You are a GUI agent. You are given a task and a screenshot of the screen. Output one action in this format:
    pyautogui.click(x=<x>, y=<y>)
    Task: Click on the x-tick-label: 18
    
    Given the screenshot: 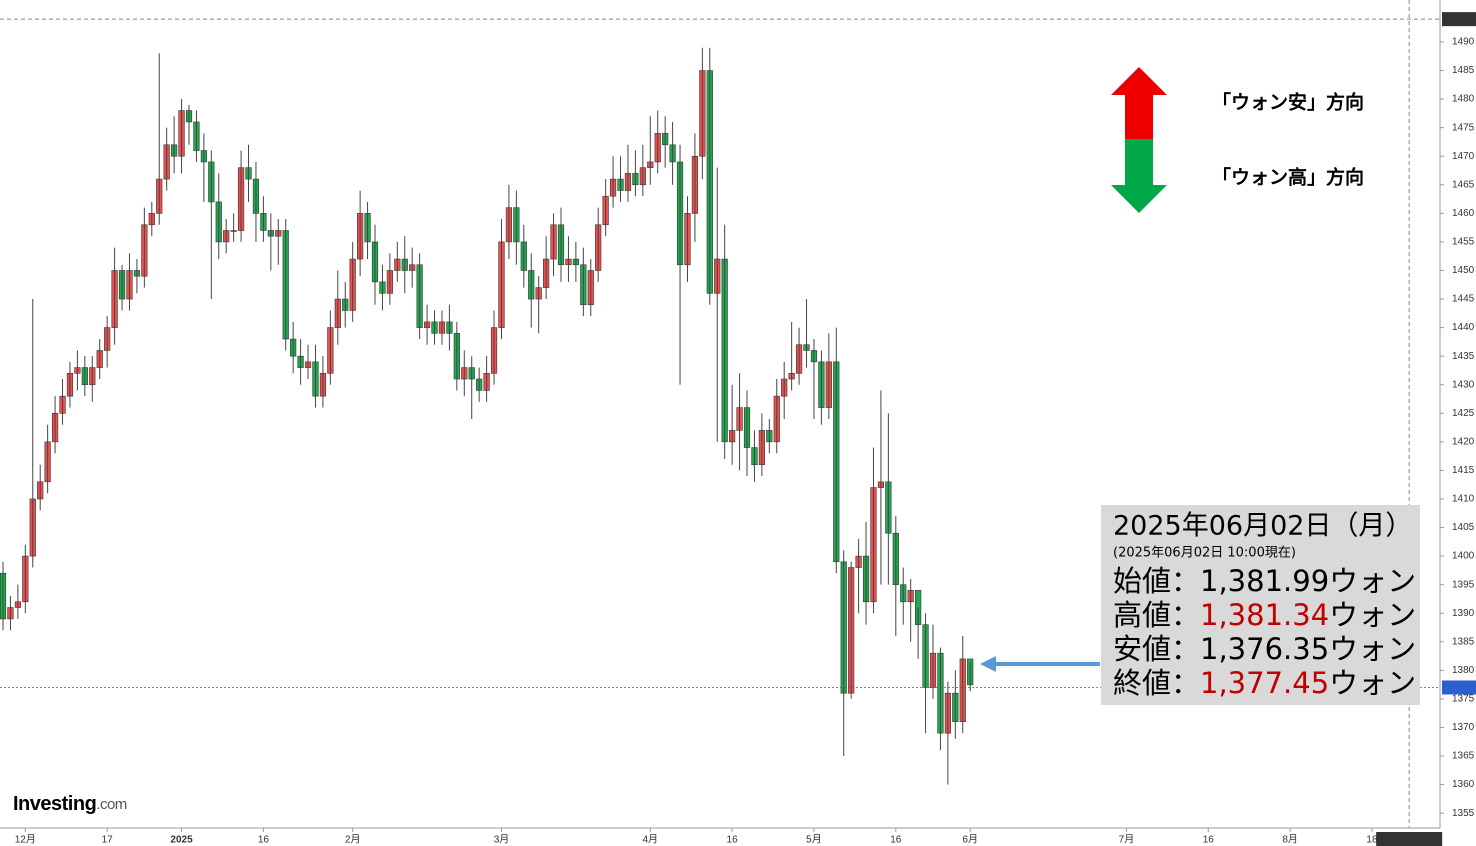 What is the action you would take?
    pyautogui.click(x=1372, y=840)
    